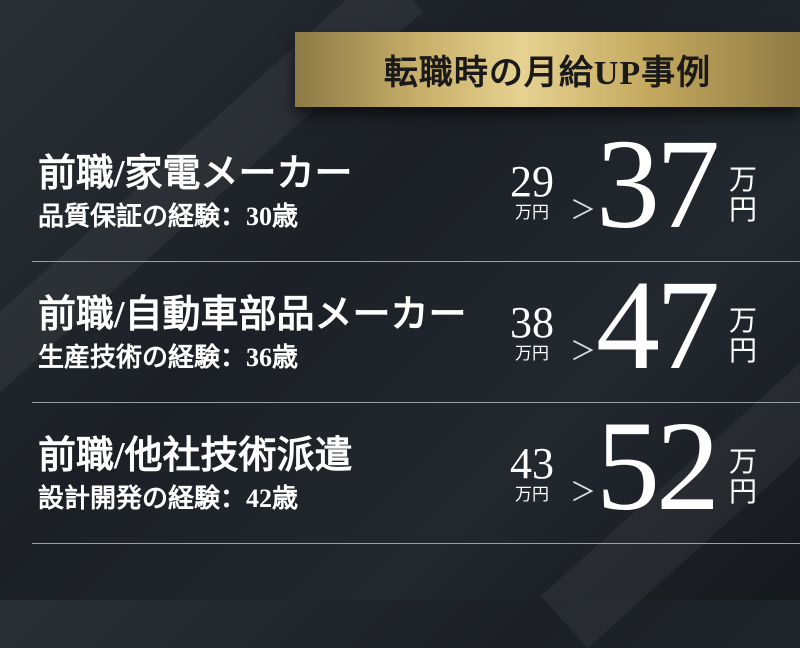 The width and height of the screenshot is (800, 648). What do you see at coordinates (532, 322) in the screenshot?
I see `salary-before-value: 38` at bounding box center [532, 322].